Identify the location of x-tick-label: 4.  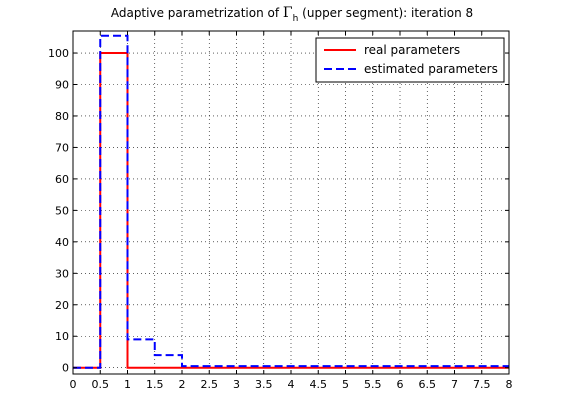
(291, 384).